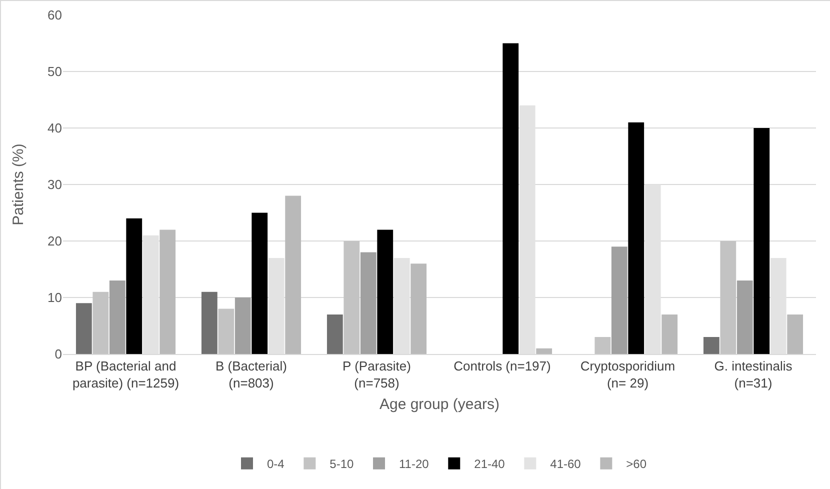 This screenshot has height=489, width=830. Describe the element at coordinates (55, 184) in the screenshot. I see `y-tick-label: 30` at that location.